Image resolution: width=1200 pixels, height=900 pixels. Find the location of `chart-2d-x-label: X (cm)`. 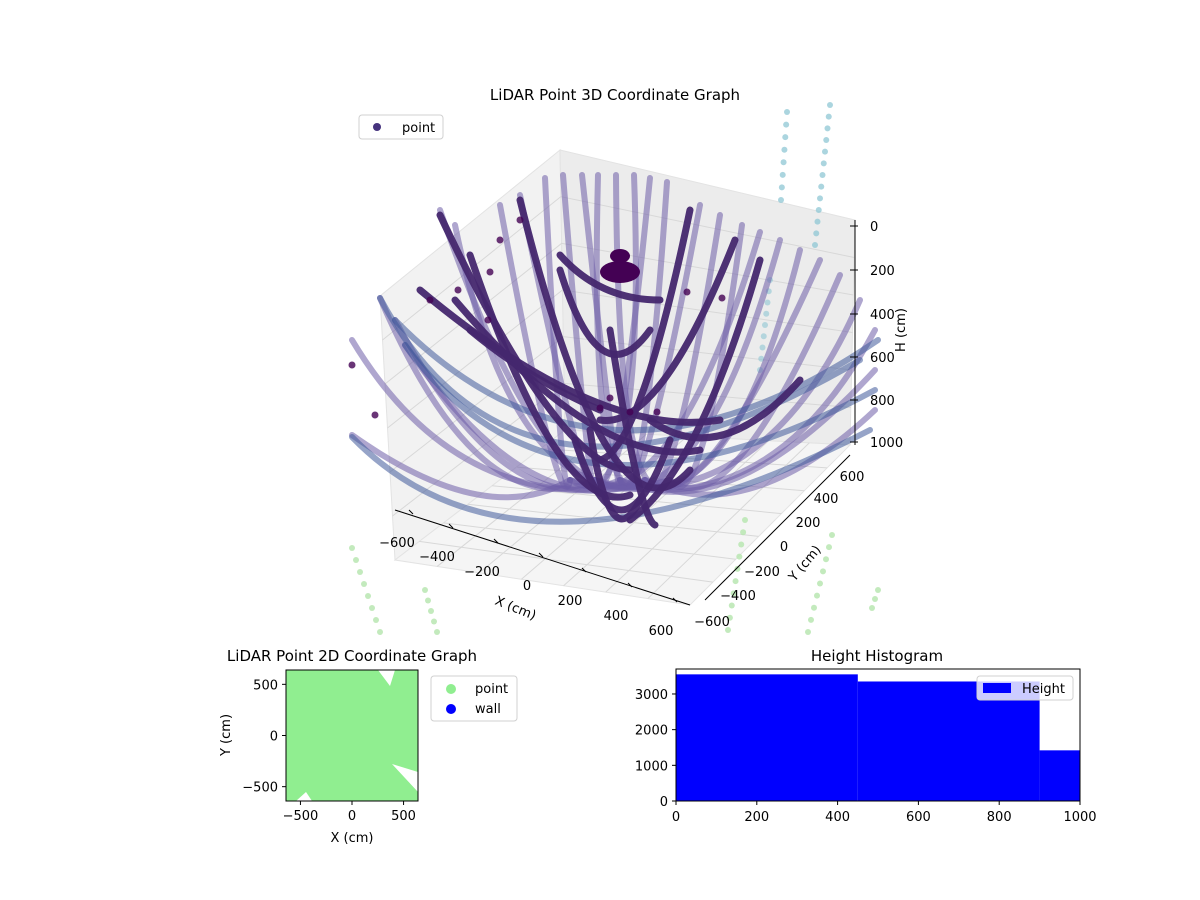

chart-2d-x-label: X (cm) is located at coordinates (352, 838).